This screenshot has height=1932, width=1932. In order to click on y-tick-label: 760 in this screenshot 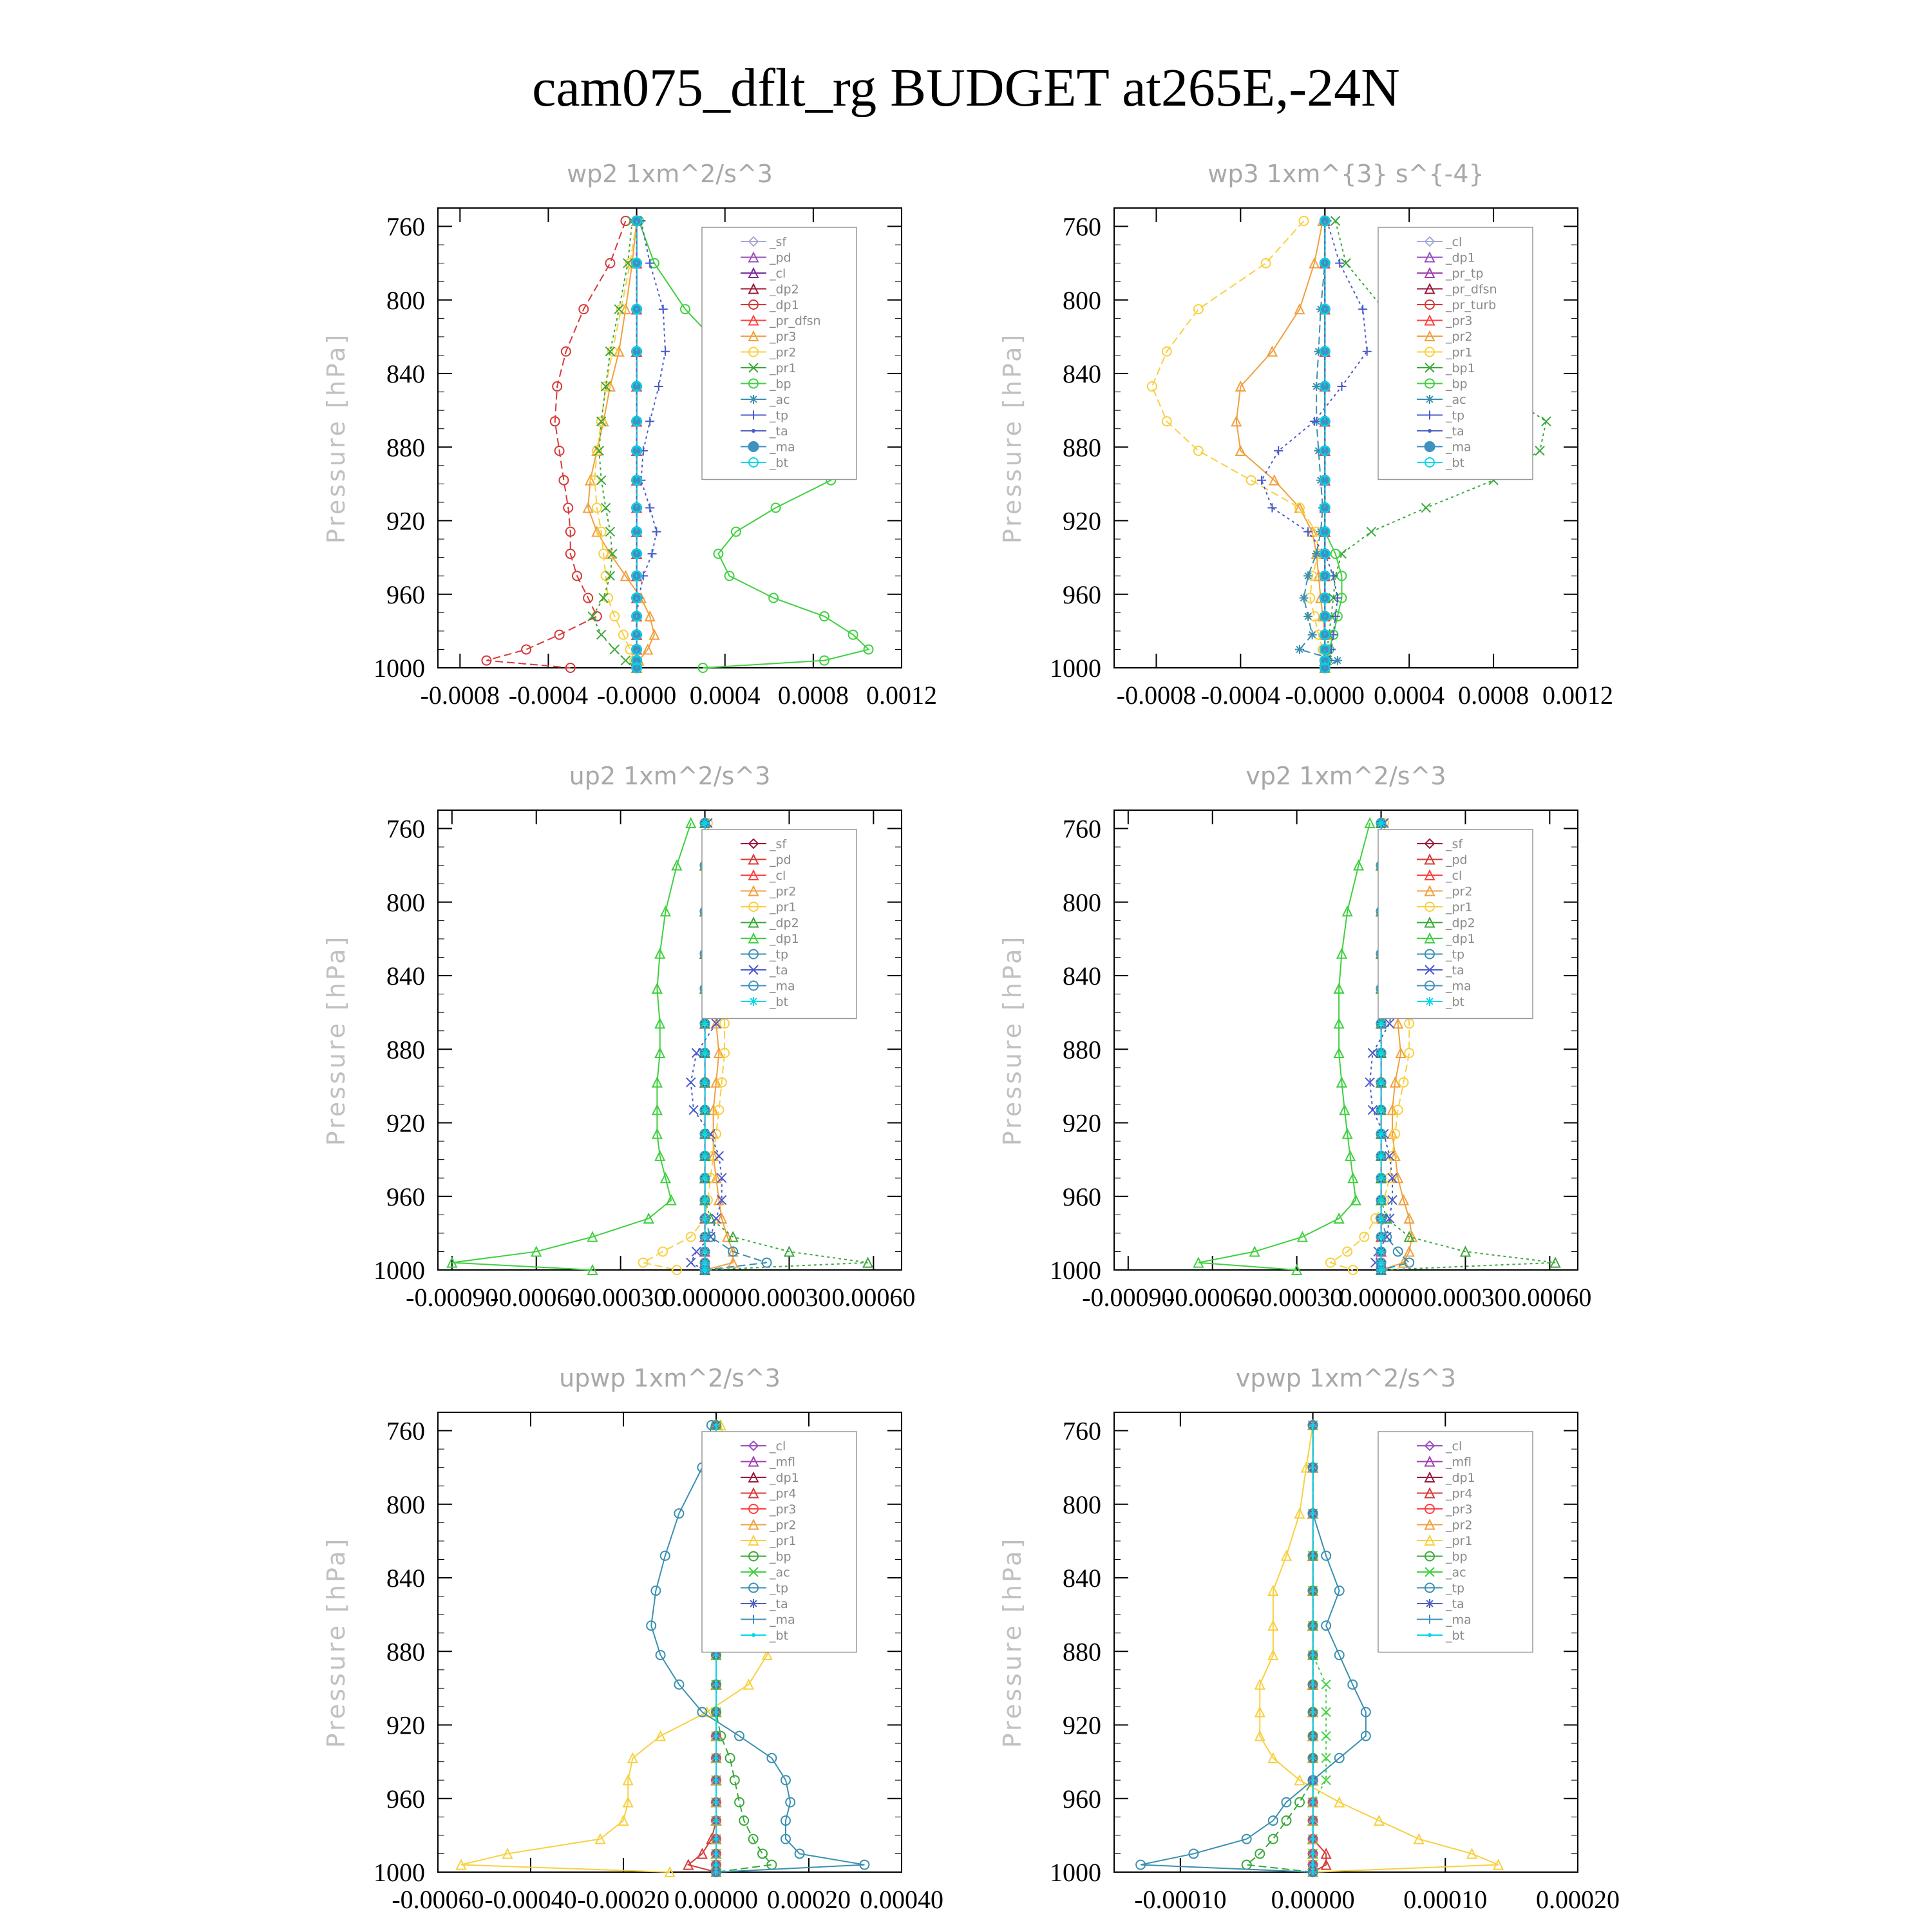, I will do `click(1082, 829)`.